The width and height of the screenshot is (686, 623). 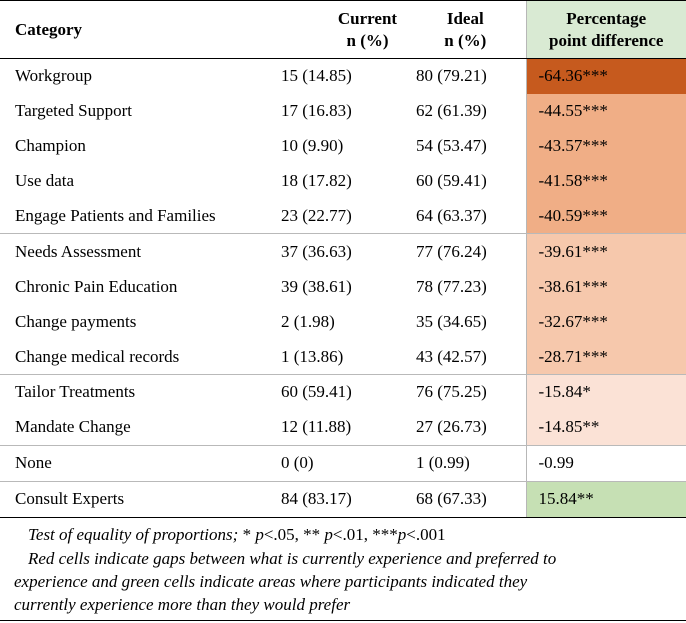 What do you see at coordinates (451, 392) in the screenshot?
I see `cell-ideal: 76 (75.25)` at bounding box center [451, 392].